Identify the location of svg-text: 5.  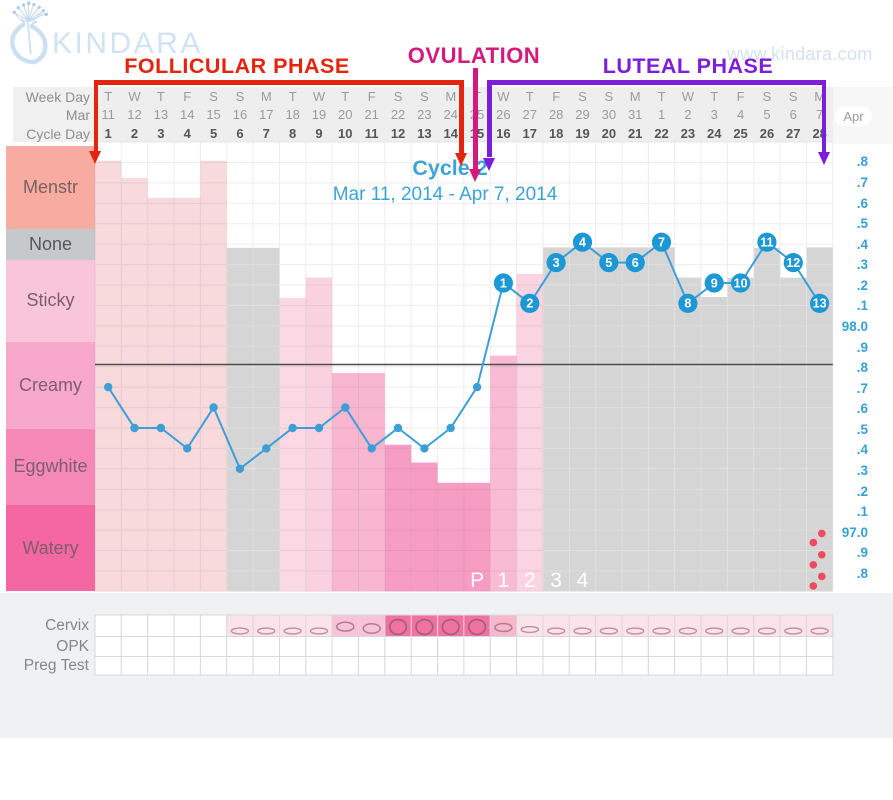
(608, 263).